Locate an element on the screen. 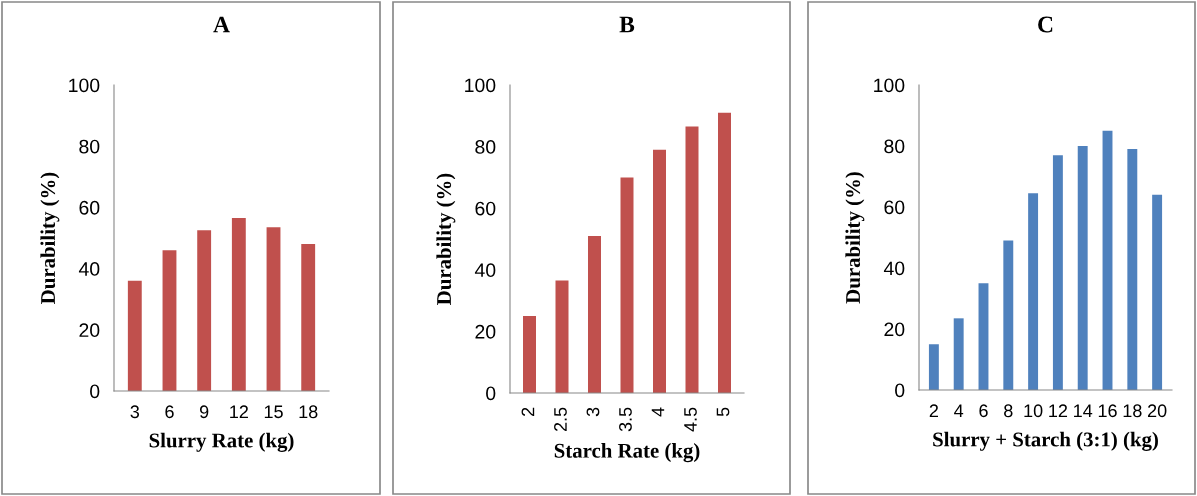 The height and width of the screenshot is (496, 1197). x-axis-title: Starch Rate (kg) is located at coordinates (627, 453).